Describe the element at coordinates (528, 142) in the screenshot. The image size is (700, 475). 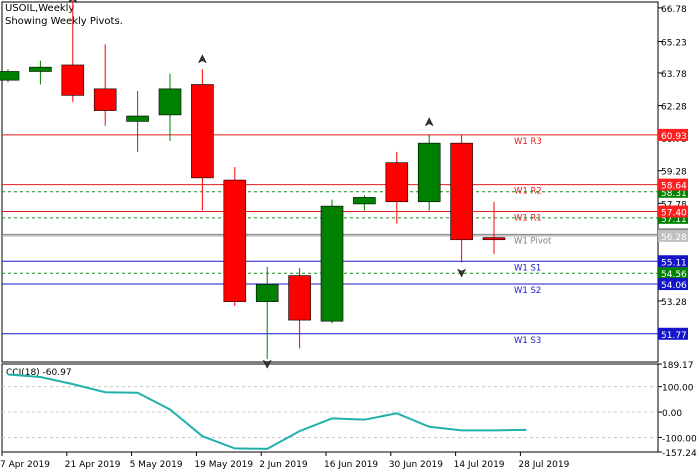
I see `pivot-level-label: W1 R3` at that location.